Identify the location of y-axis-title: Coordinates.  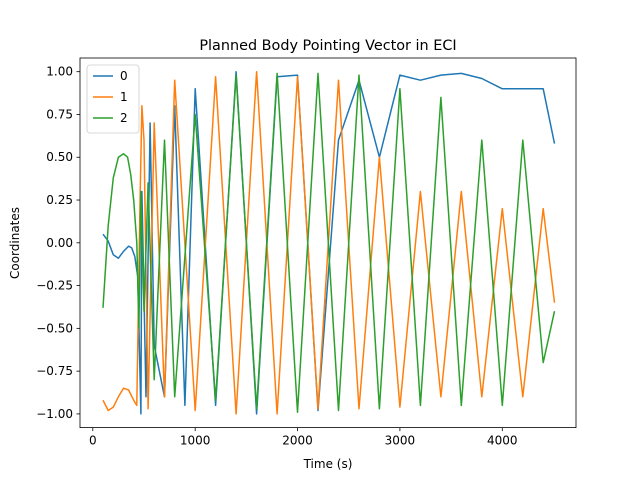
(15, 243).